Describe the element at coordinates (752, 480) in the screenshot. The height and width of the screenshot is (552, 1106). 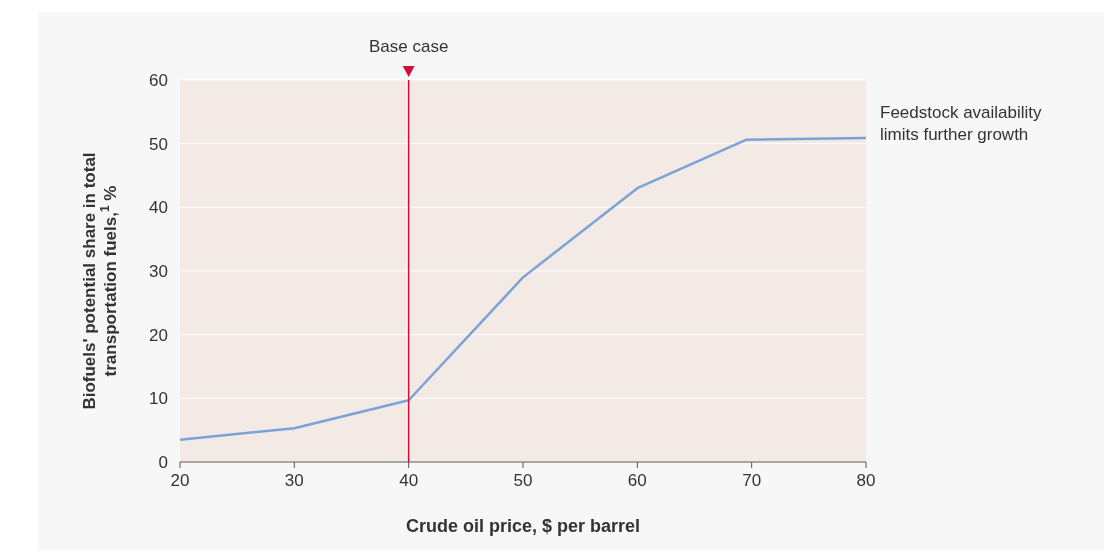
I see `x-tick-label: 70` at that location.